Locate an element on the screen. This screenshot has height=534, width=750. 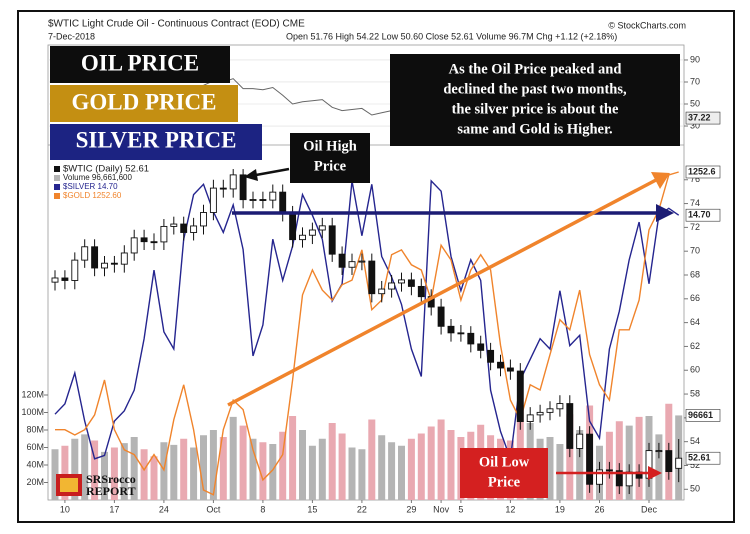
x-tick-label: 10 is located at coordinates (65, 509).